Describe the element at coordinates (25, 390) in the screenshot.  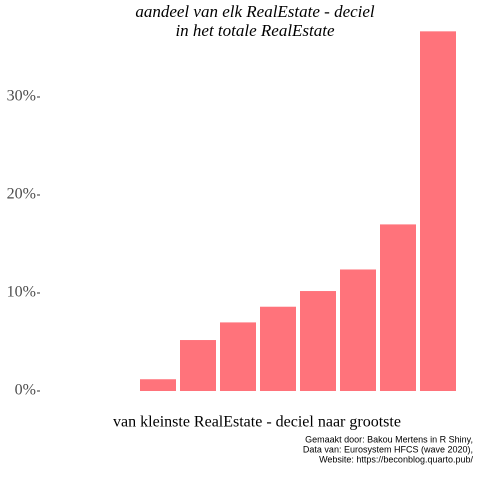
I see `y-tick-label: 0%` at that location.